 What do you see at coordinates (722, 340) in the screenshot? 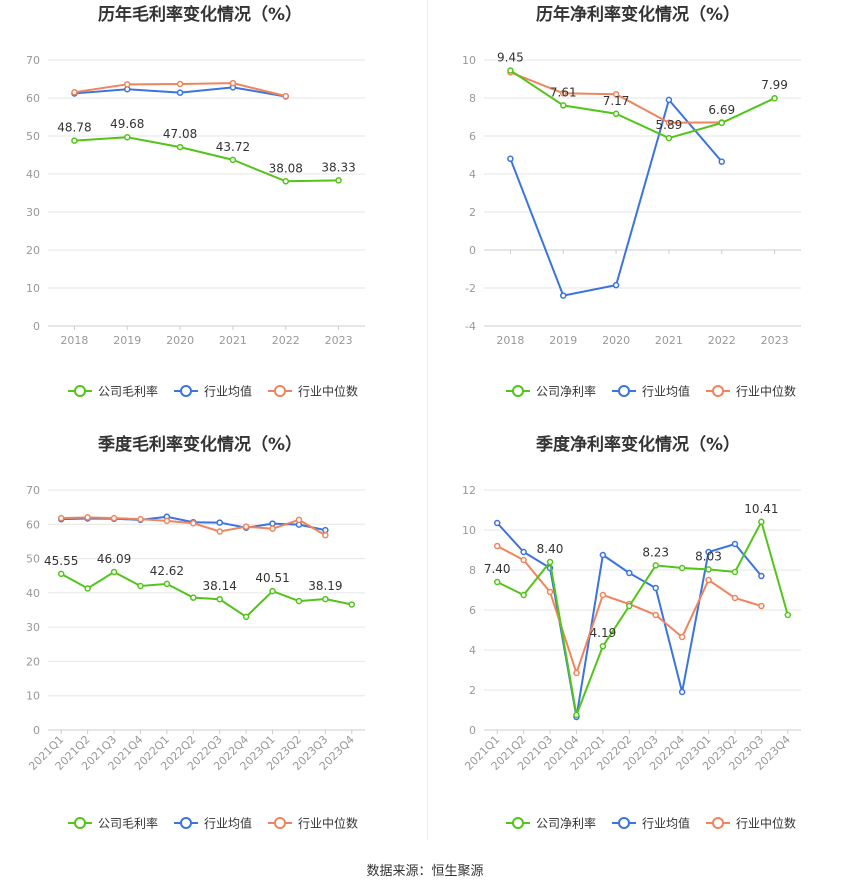
I see `x-tick-label: 2022` at bounding box center [722, 340].